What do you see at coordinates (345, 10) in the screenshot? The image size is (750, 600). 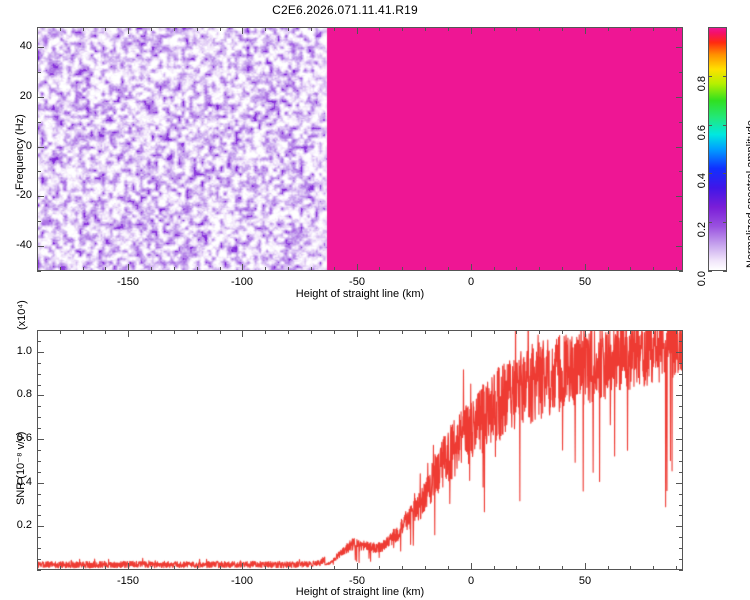 I see `page-title: C2E6.2026.071.11.41.R19` at bounding box center [345, 10].